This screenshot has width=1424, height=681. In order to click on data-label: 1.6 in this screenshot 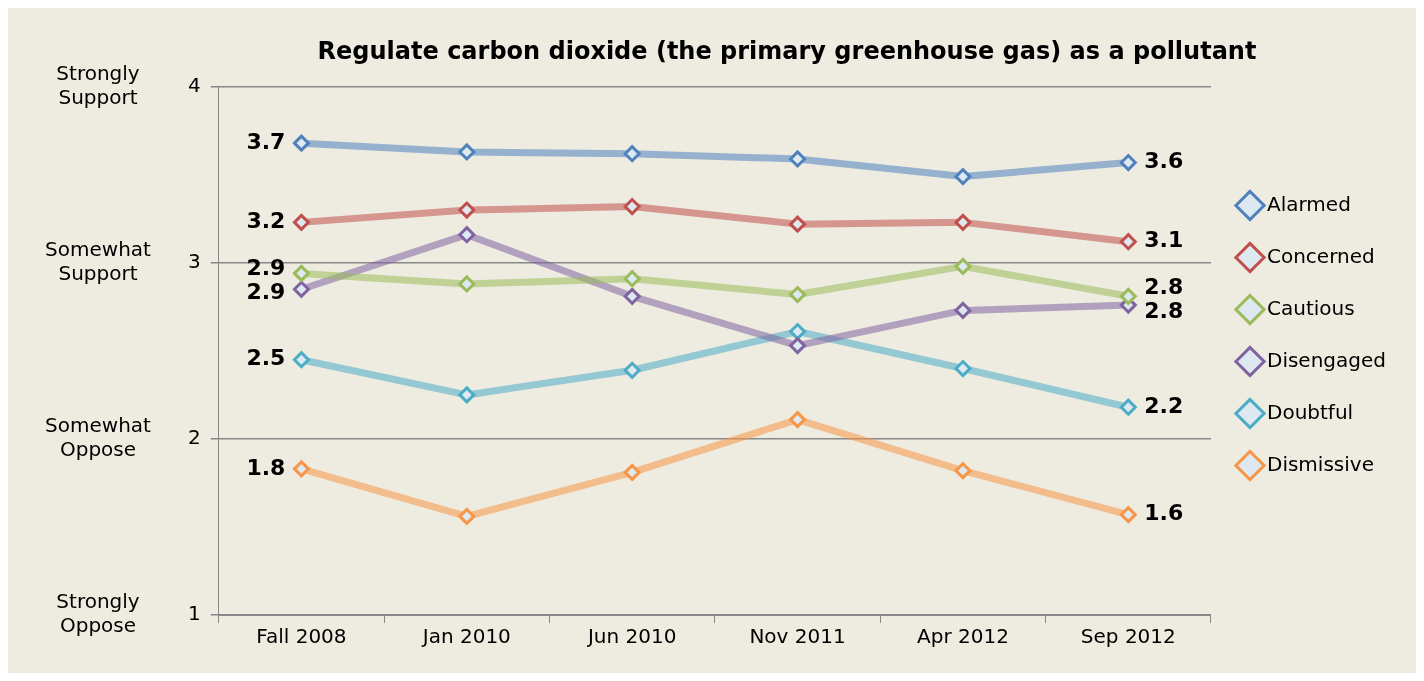, I will do `click(1164, 513)`.